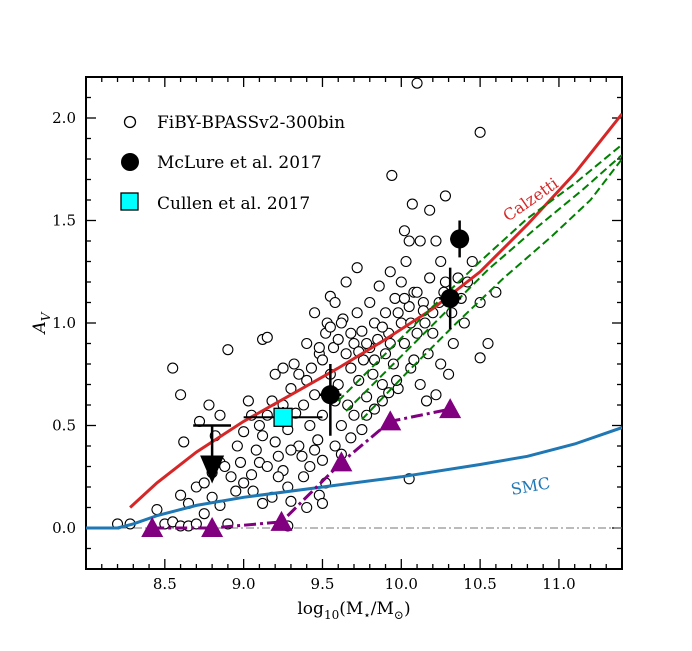 Image resolution: width=692 pixels, height=651 pixels. Describe the element at coordinates (165, 584) in the screenshot. I see `x-tick-label: 8.5` at that location.